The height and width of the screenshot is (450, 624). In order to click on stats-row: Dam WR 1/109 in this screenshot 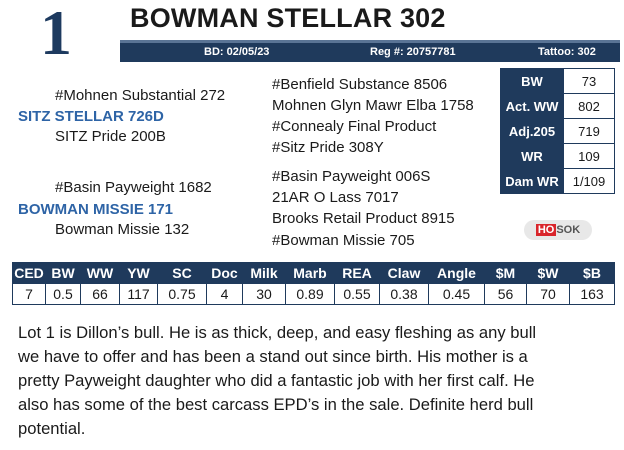, I will do `click(557, 181)`.